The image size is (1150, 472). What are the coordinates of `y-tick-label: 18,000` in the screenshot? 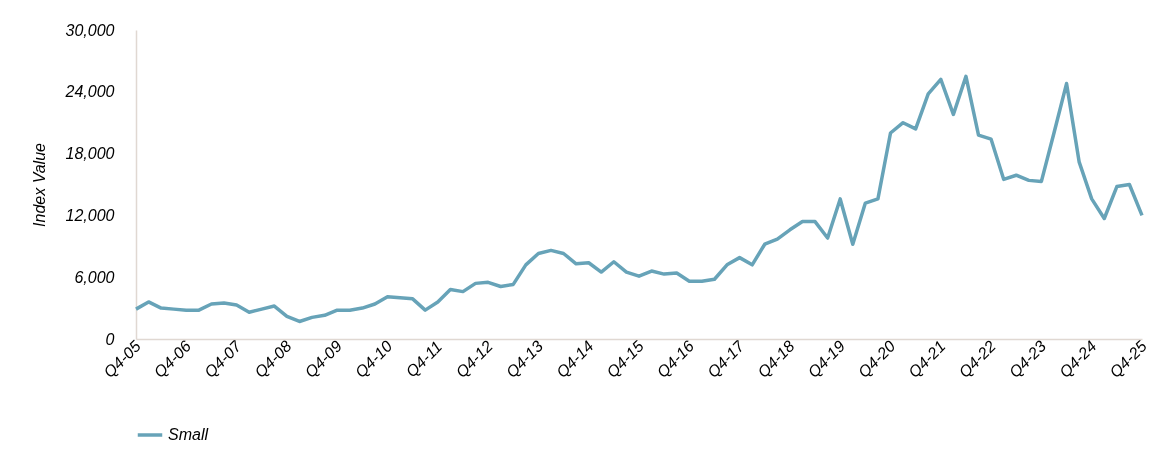 It's located at (90, 154).